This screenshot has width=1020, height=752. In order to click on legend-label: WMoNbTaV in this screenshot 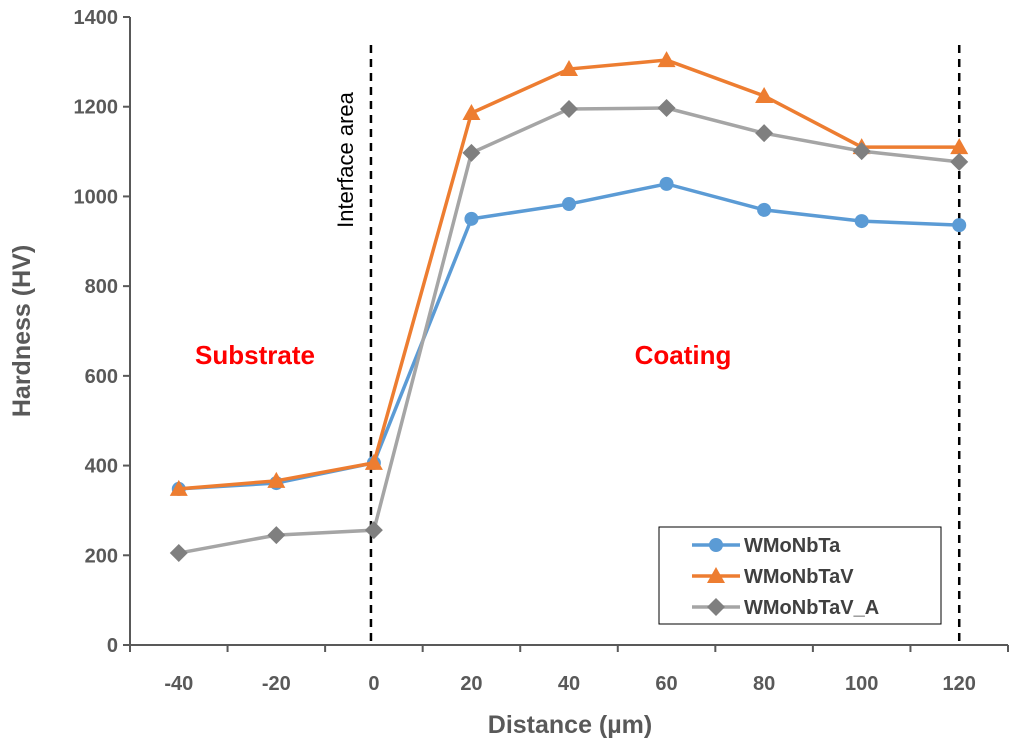, I will do `click(799, 577)`.